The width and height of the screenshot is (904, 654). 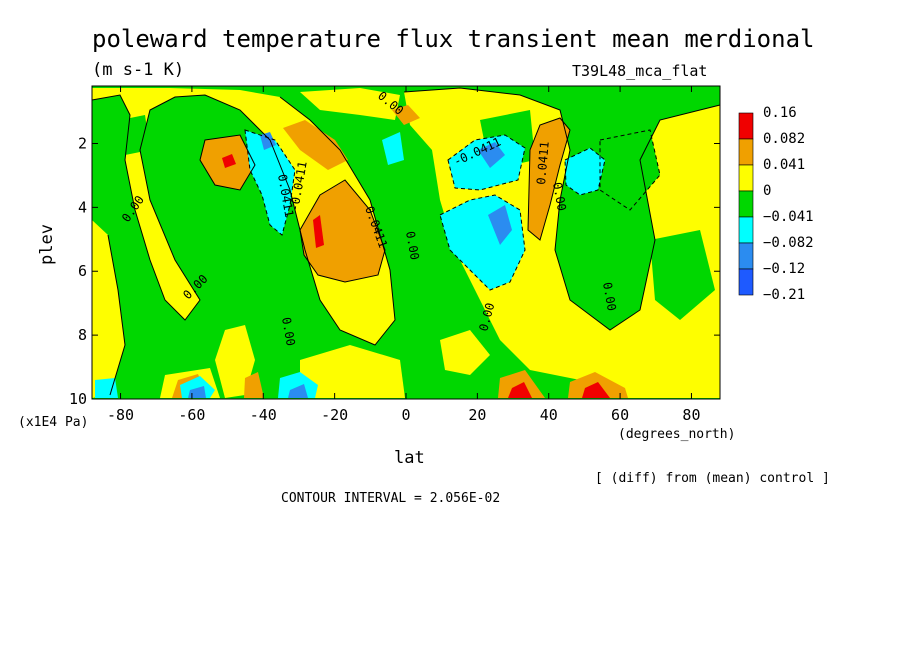 What do you see at coordinates (639, 71) in the screenshot?
I see `experiment-label: T39L48_mca_flat` at bounding box center [639, 71].